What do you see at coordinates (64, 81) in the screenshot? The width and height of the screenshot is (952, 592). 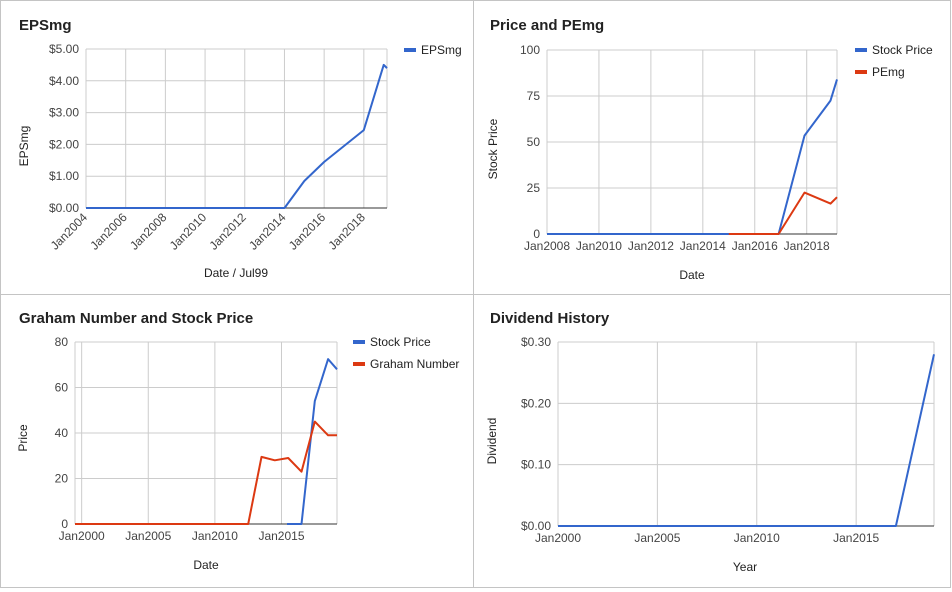 I see `y-tick-label: $4.00` at bounding box center [64, 81].